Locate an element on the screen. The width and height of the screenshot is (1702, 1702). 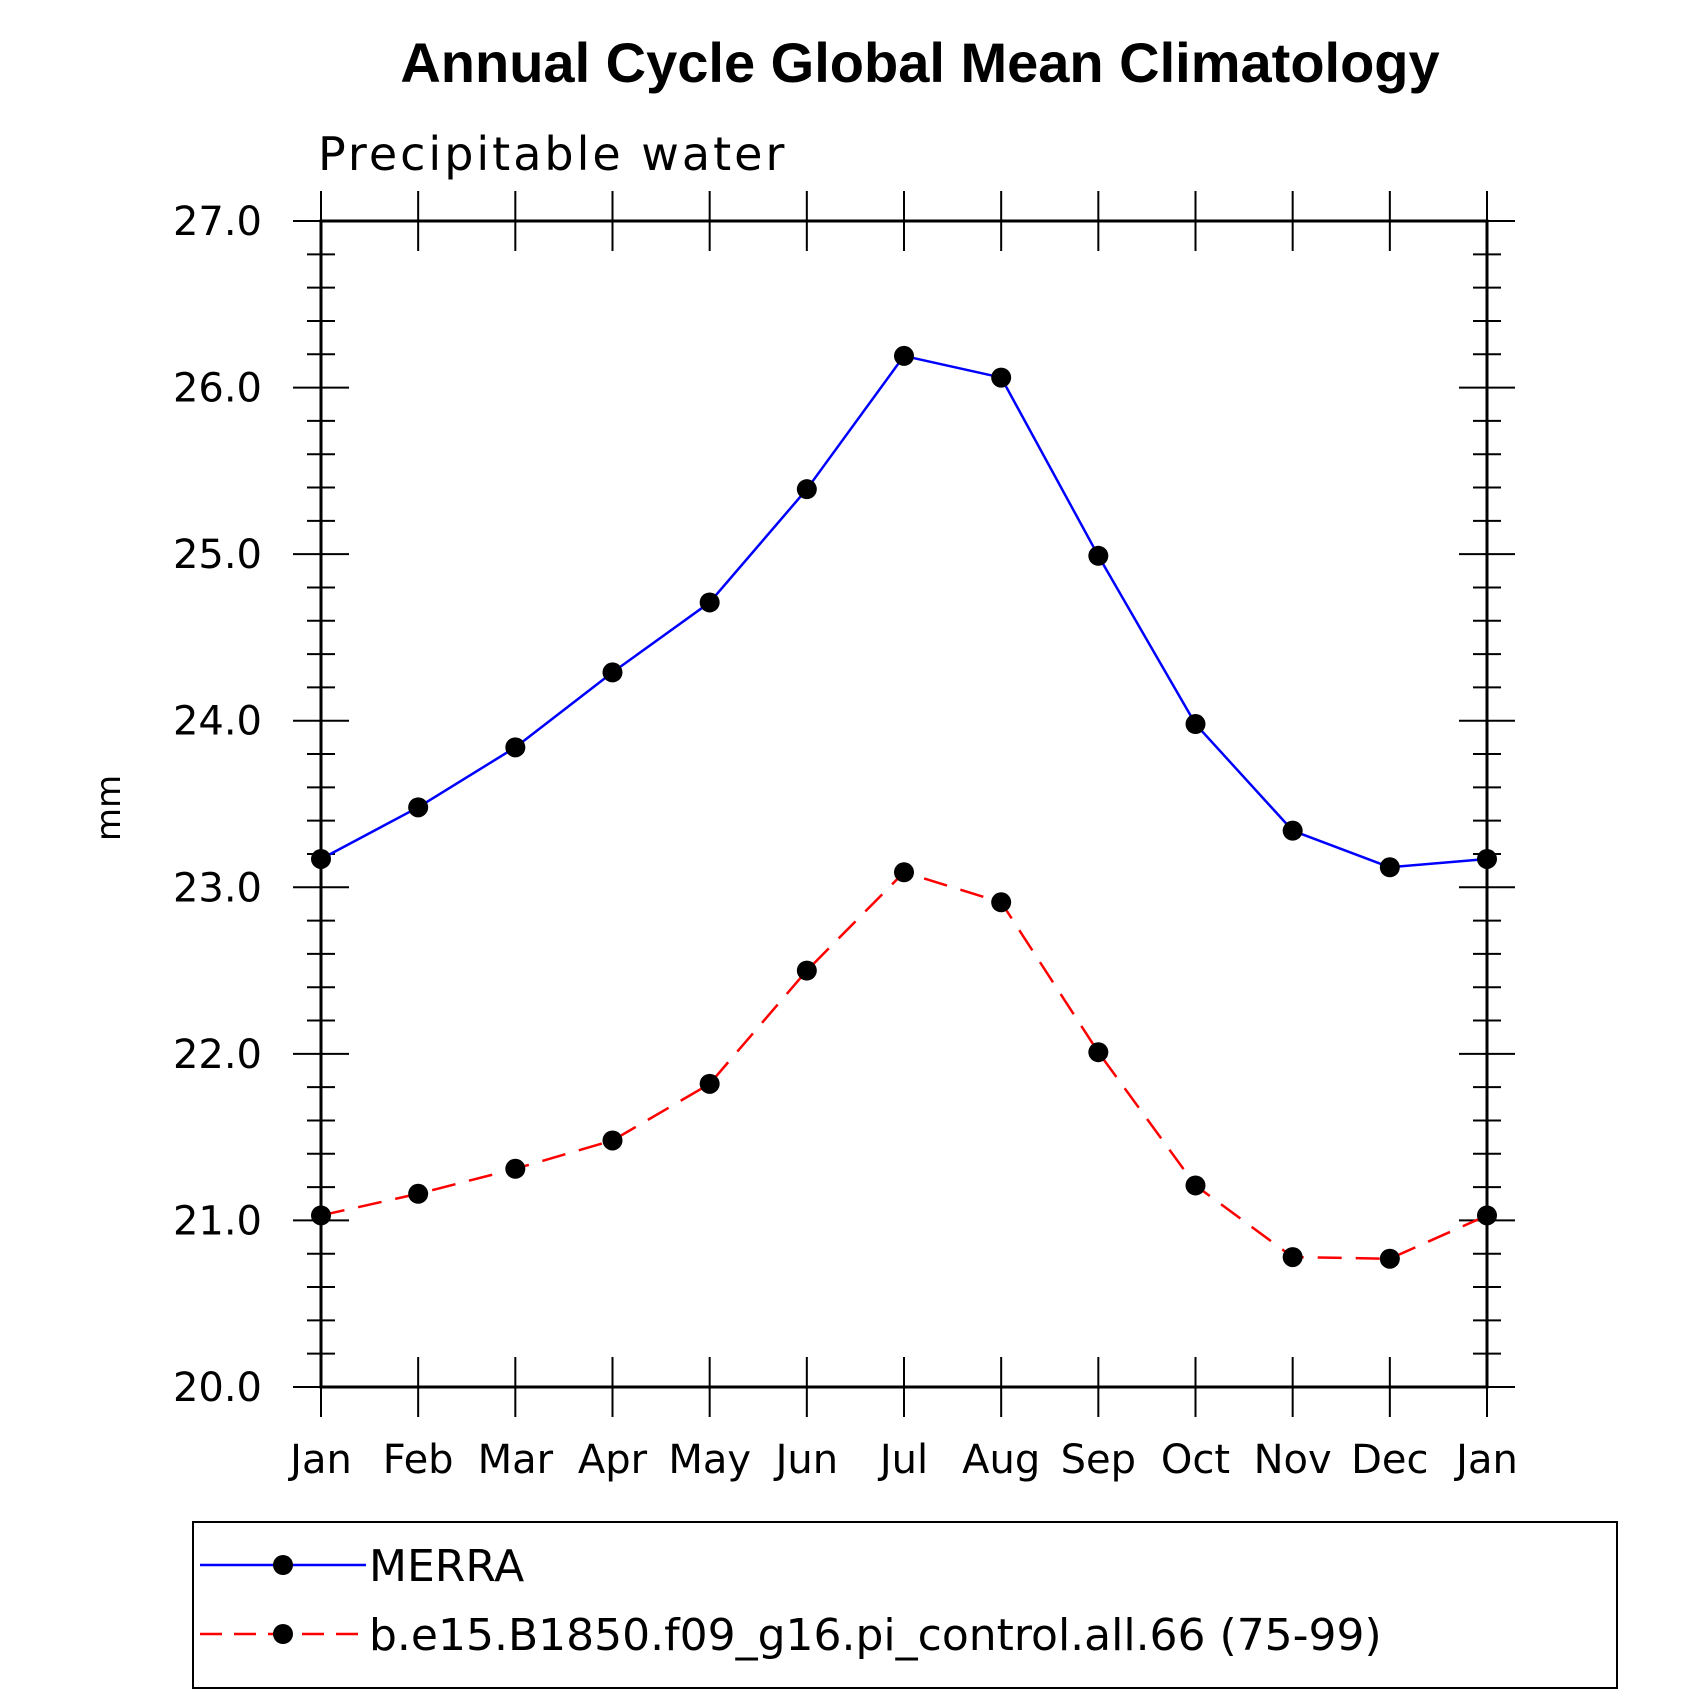
x-tick-label: Sep is located at coordinates (1098, 1460).